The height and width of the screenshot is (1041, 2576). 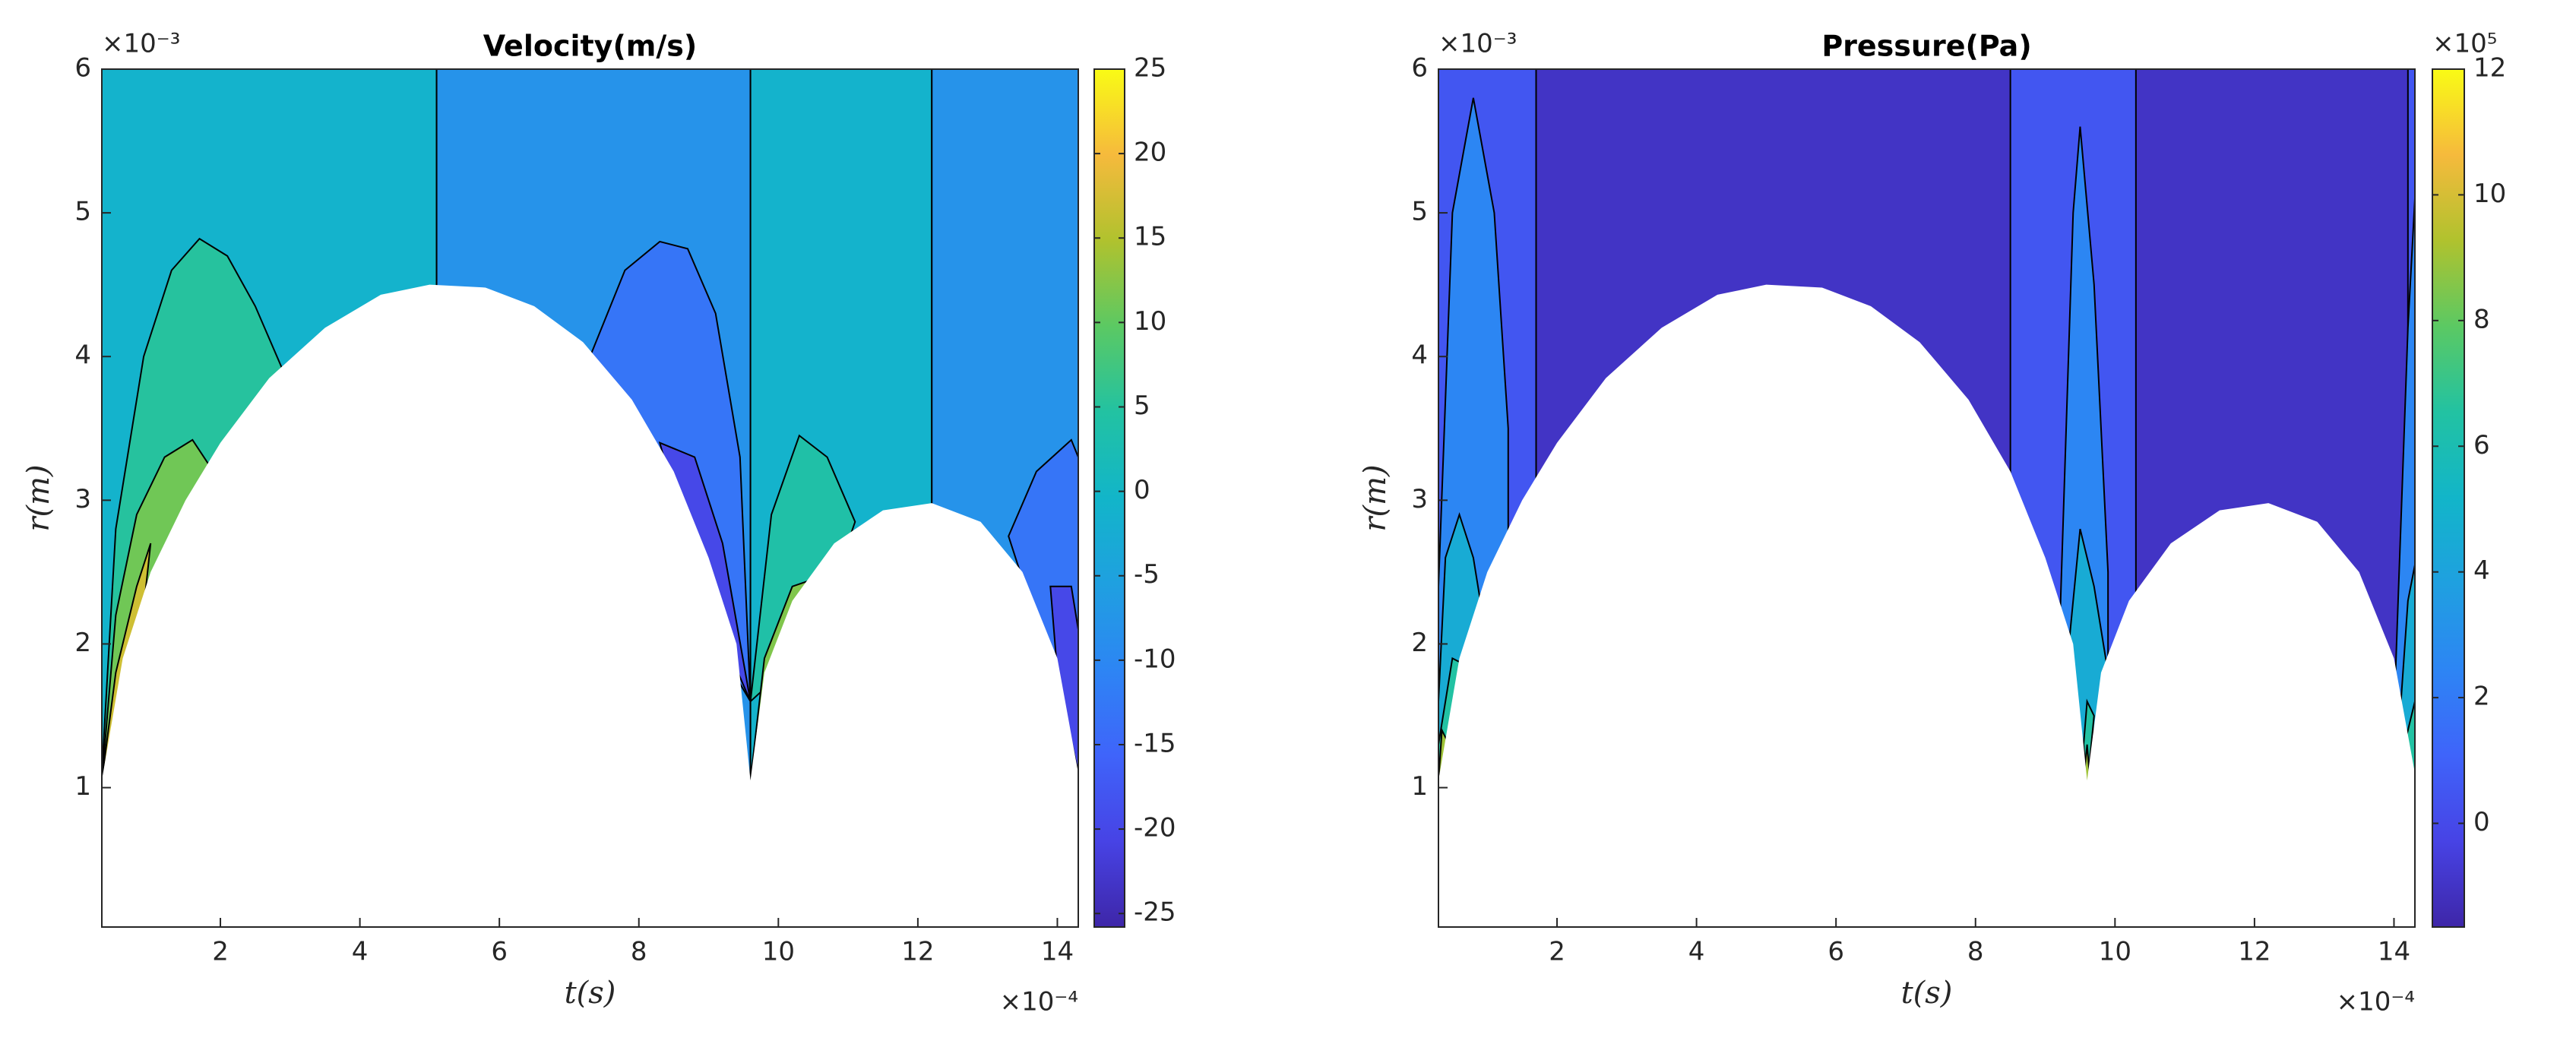 What do you see at coordinates (1155, 659) in the screenshot?
I see `colorbar-tick-label: -10` at bounding box center [1155, 659].